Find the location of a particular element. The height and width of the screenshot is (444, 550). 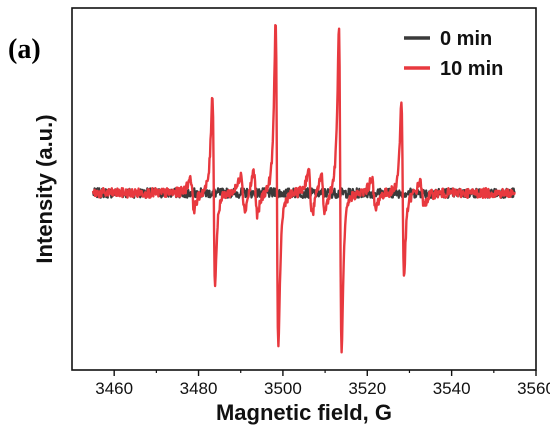

x-tick-label: 3460 is located at coordinates (114, 388).